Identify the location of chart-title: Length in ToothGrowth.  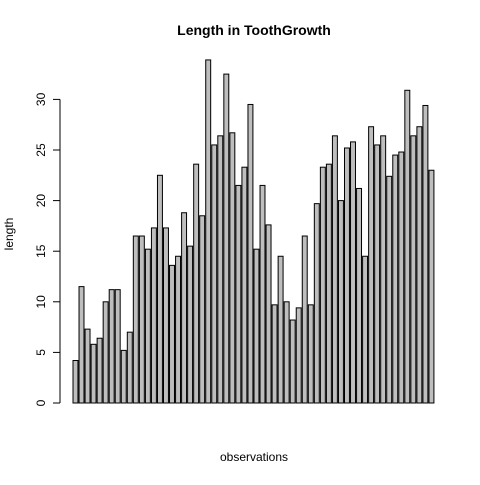
(254, 30).